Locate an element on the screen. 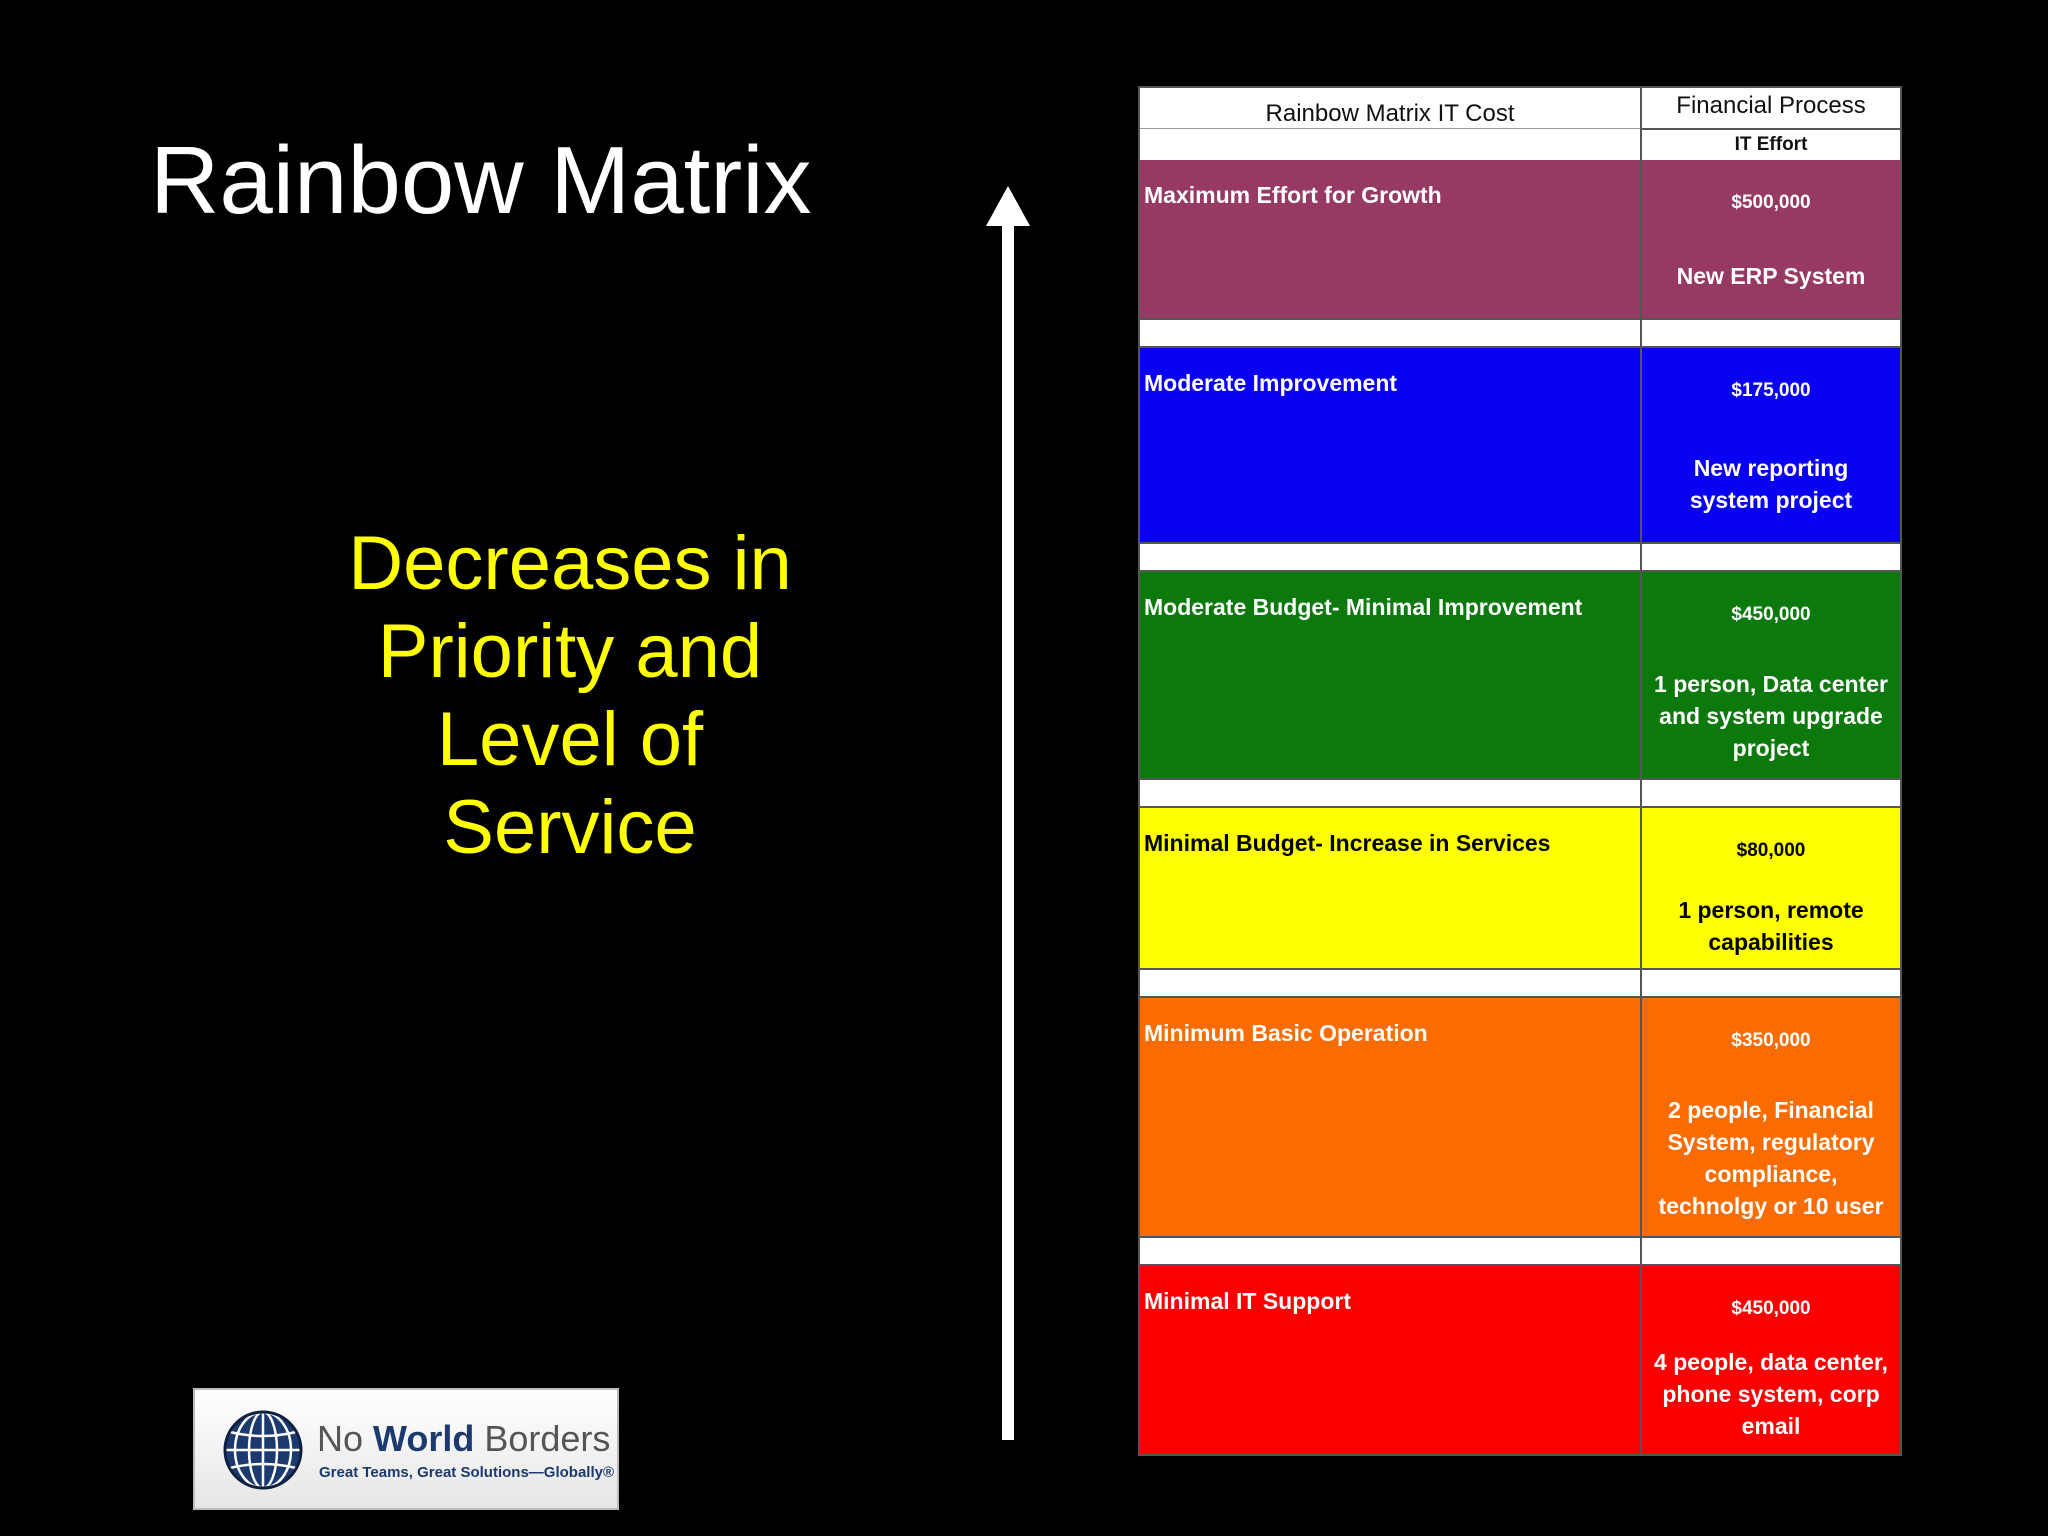 The width and height of the screenshot is (2048, 1536). globe-icon is located at coordinates (263, 1450).